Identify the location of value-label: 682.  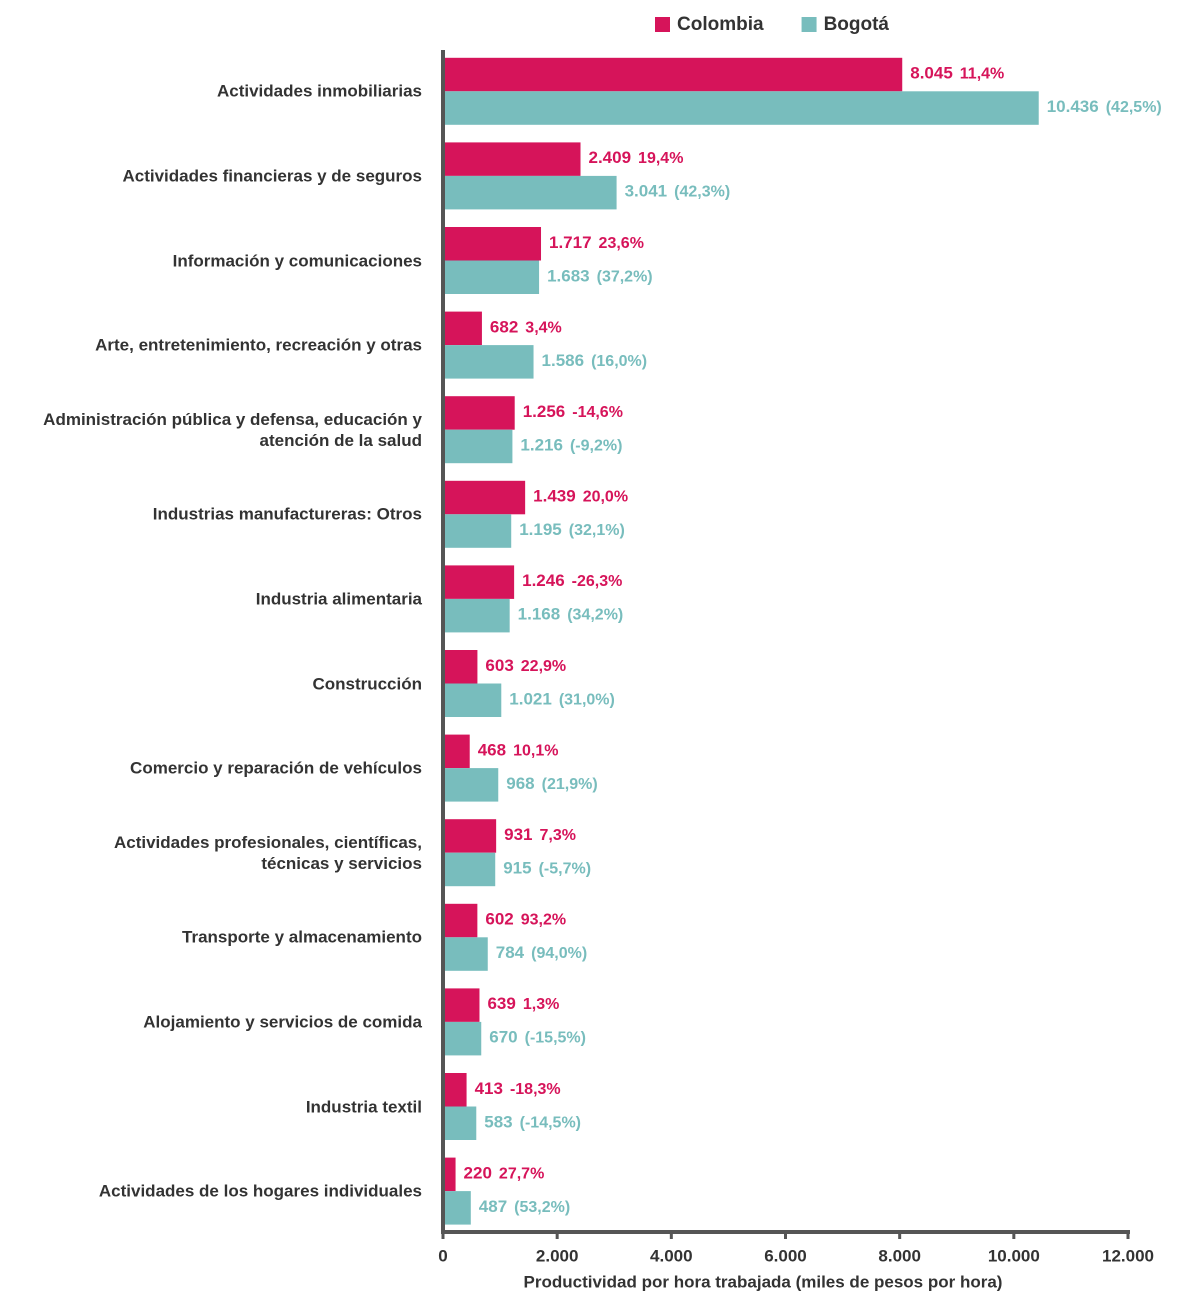
(504, 327).